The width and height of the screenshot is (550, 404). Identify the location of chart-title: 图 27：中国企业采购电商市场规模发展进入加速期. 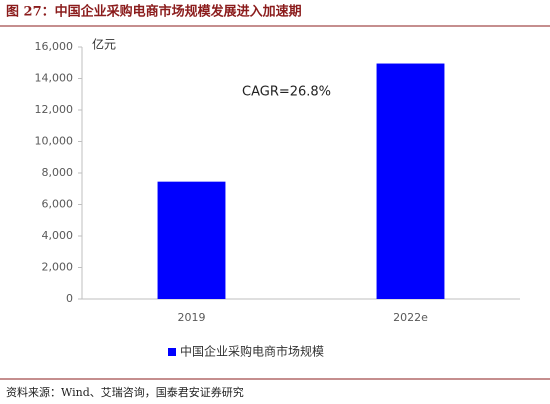
(154, 12).